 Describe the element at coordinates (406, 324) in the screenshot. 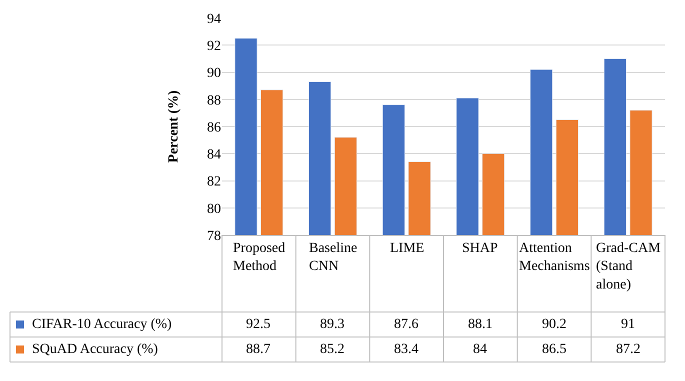

I see `data-label: 87.6` at that location.